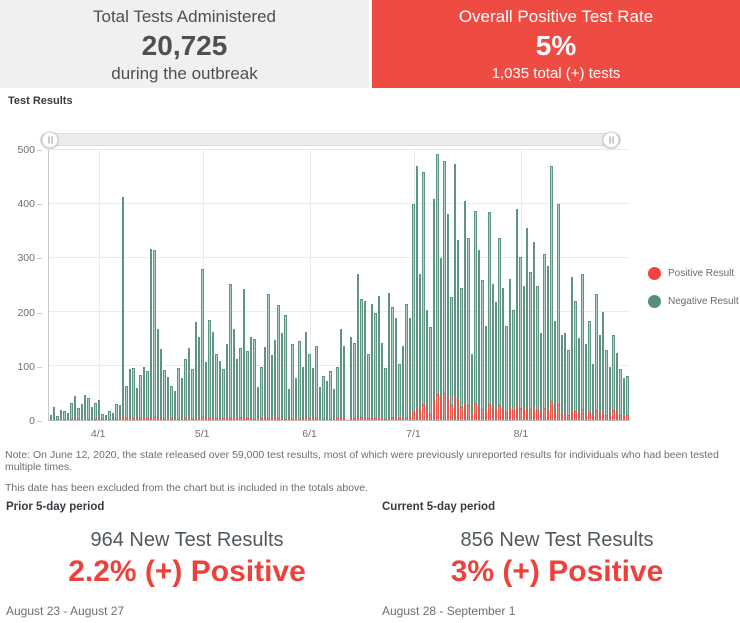 This screenshot has height=623, width=740. I want to click on time-range-slider, so click(330, 139).